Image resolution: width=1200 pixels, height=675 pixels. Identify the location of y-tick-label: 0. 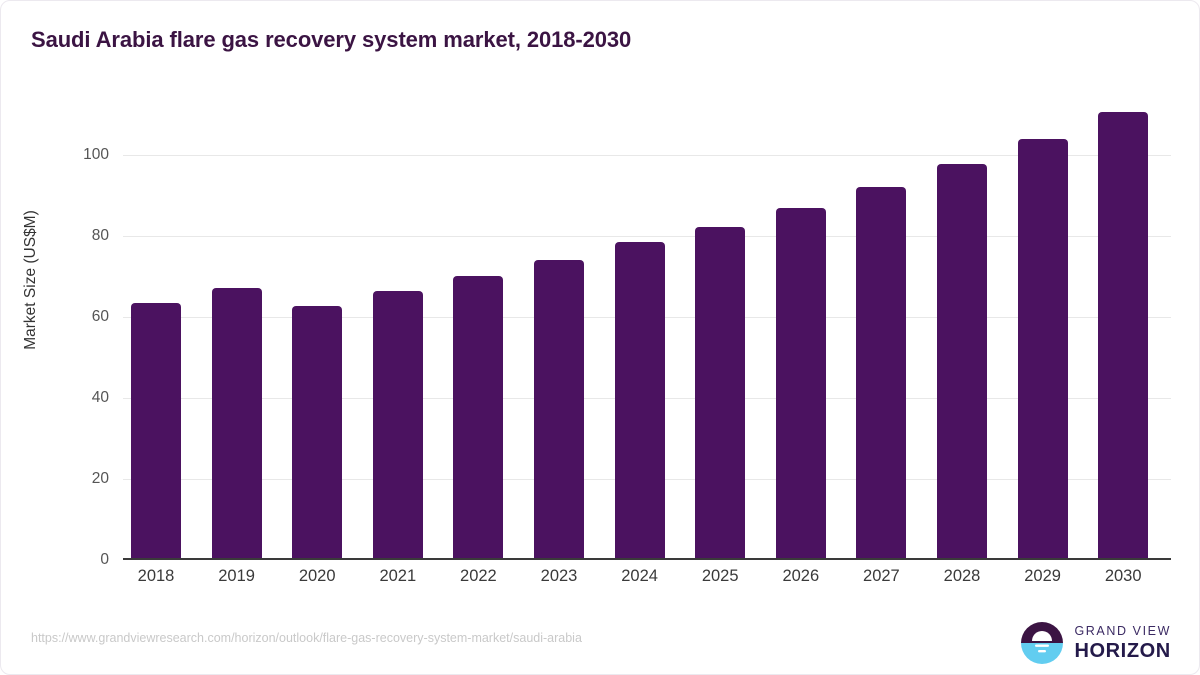
(104, 559).